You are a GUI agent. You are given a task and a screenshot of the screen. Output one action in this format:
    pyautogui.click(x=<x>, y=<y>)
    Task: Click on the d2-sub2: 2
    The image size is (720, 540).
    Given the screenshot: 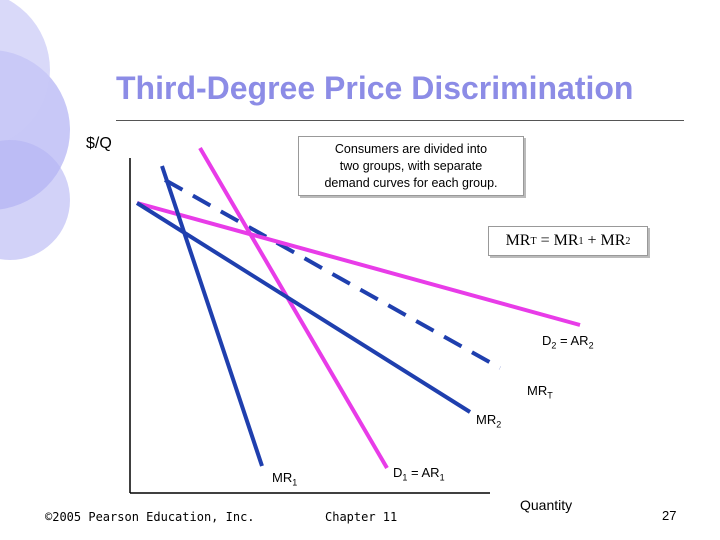 What is the action you would take?
    pyautogui.click(x=591, y=345)
    